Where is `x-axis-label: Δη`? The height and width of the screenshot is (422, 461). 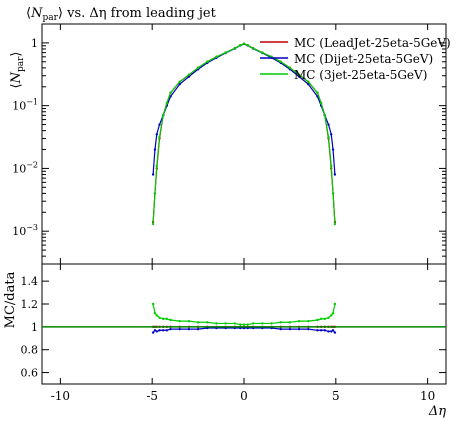
x-axis-label: Δη is located at coordinates (437, 411).